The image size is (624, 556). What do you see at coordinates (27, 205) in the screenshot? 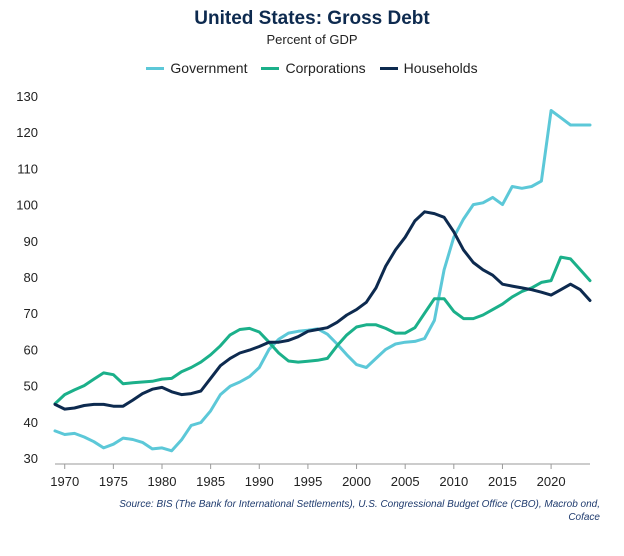
I see `y-tick-label-100: 100` at bounding box center [27, 205].